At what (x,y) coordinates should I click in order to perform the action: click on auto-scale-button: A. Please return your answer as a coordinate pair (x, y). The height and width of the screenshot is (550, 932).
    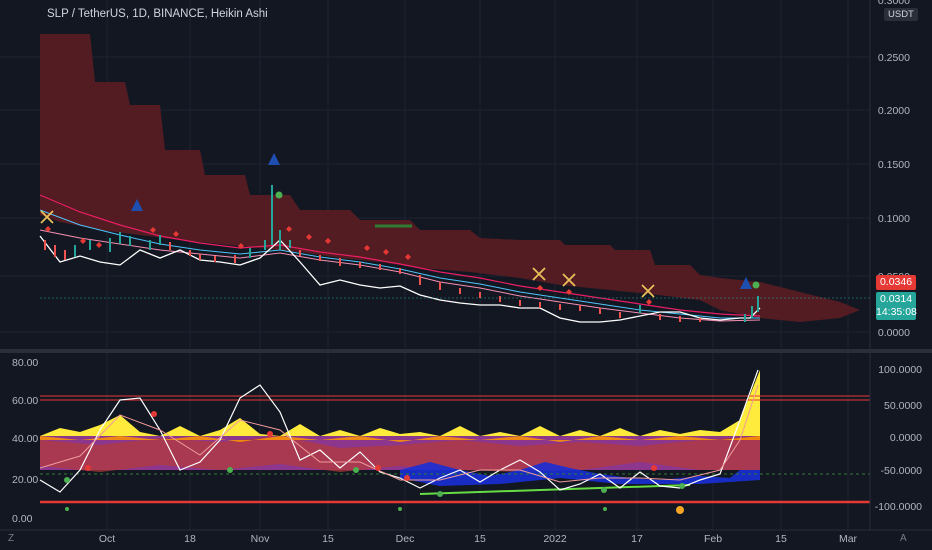
    Looking at the image, I should click on (903, 538).